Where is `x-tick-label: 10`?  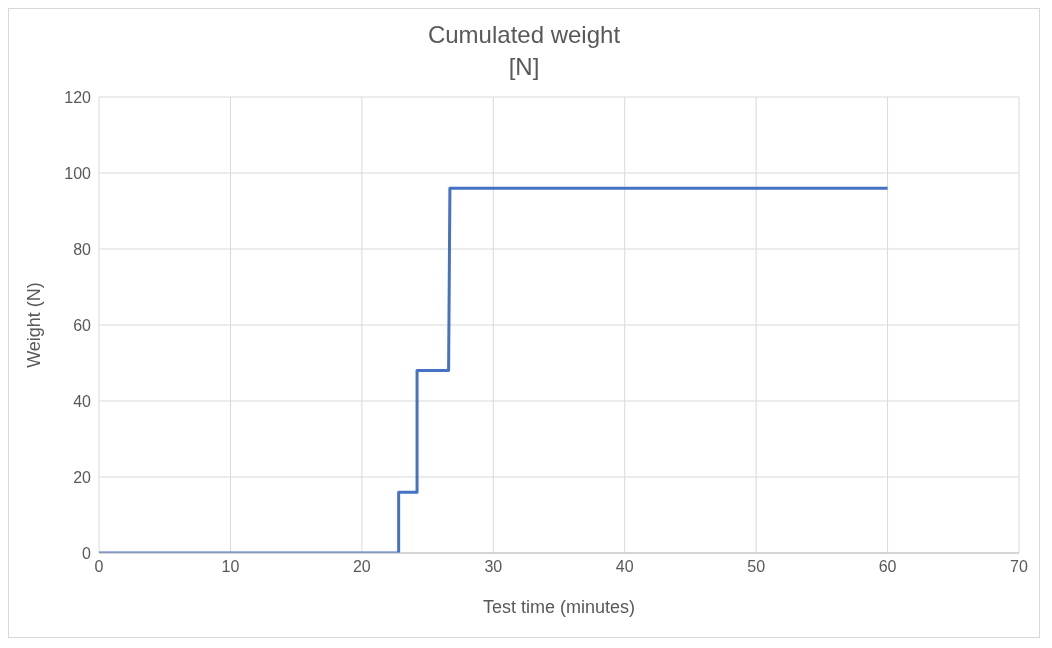
x-tick-label: 10 is located at coordinates (230, 567).